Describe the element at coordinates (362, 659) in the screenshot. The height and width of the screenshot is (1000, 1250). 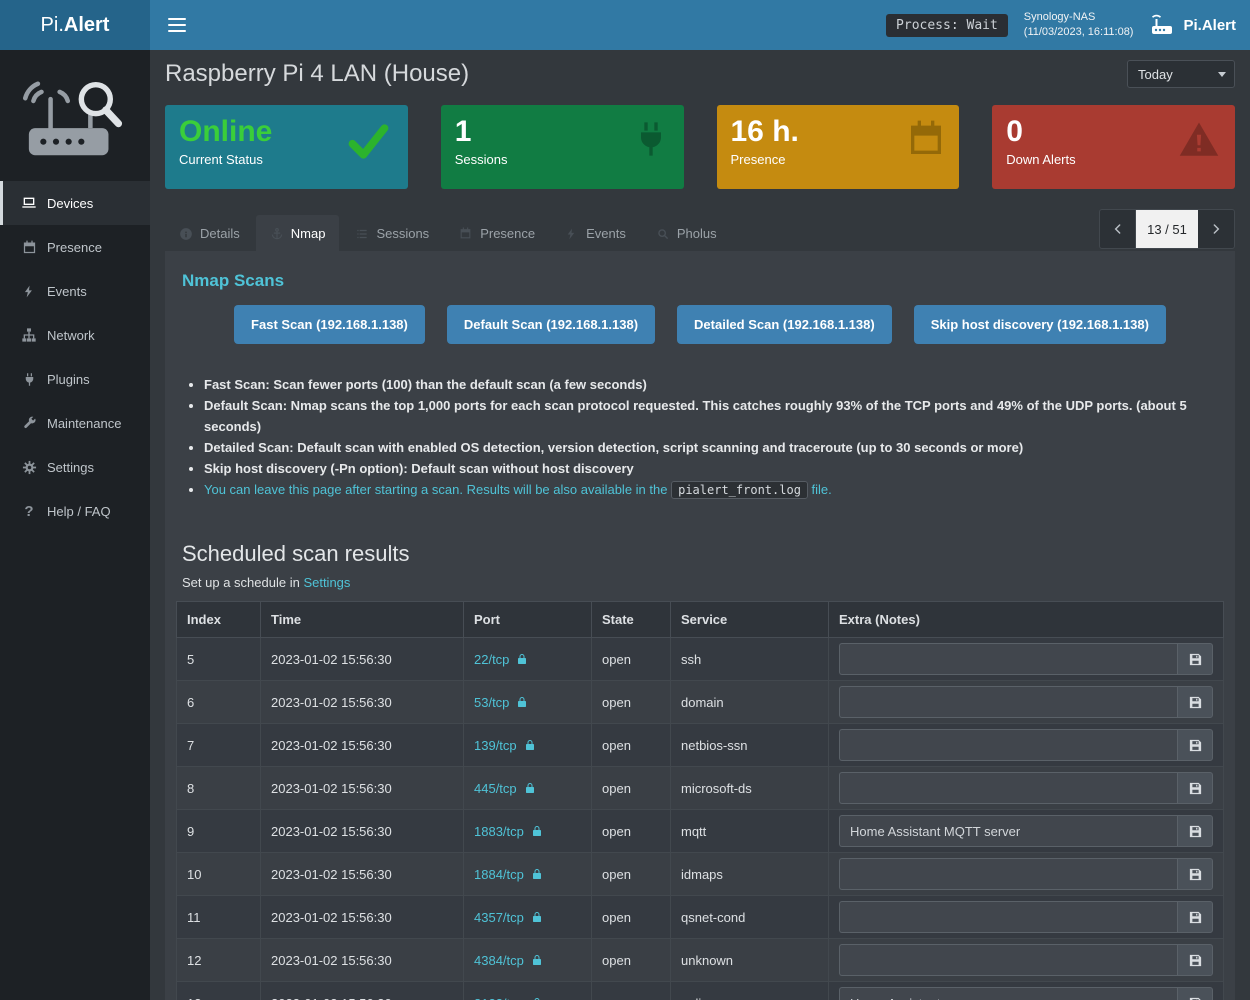
I see `cell-time: 2023-01-02 15:56:30` at that location.